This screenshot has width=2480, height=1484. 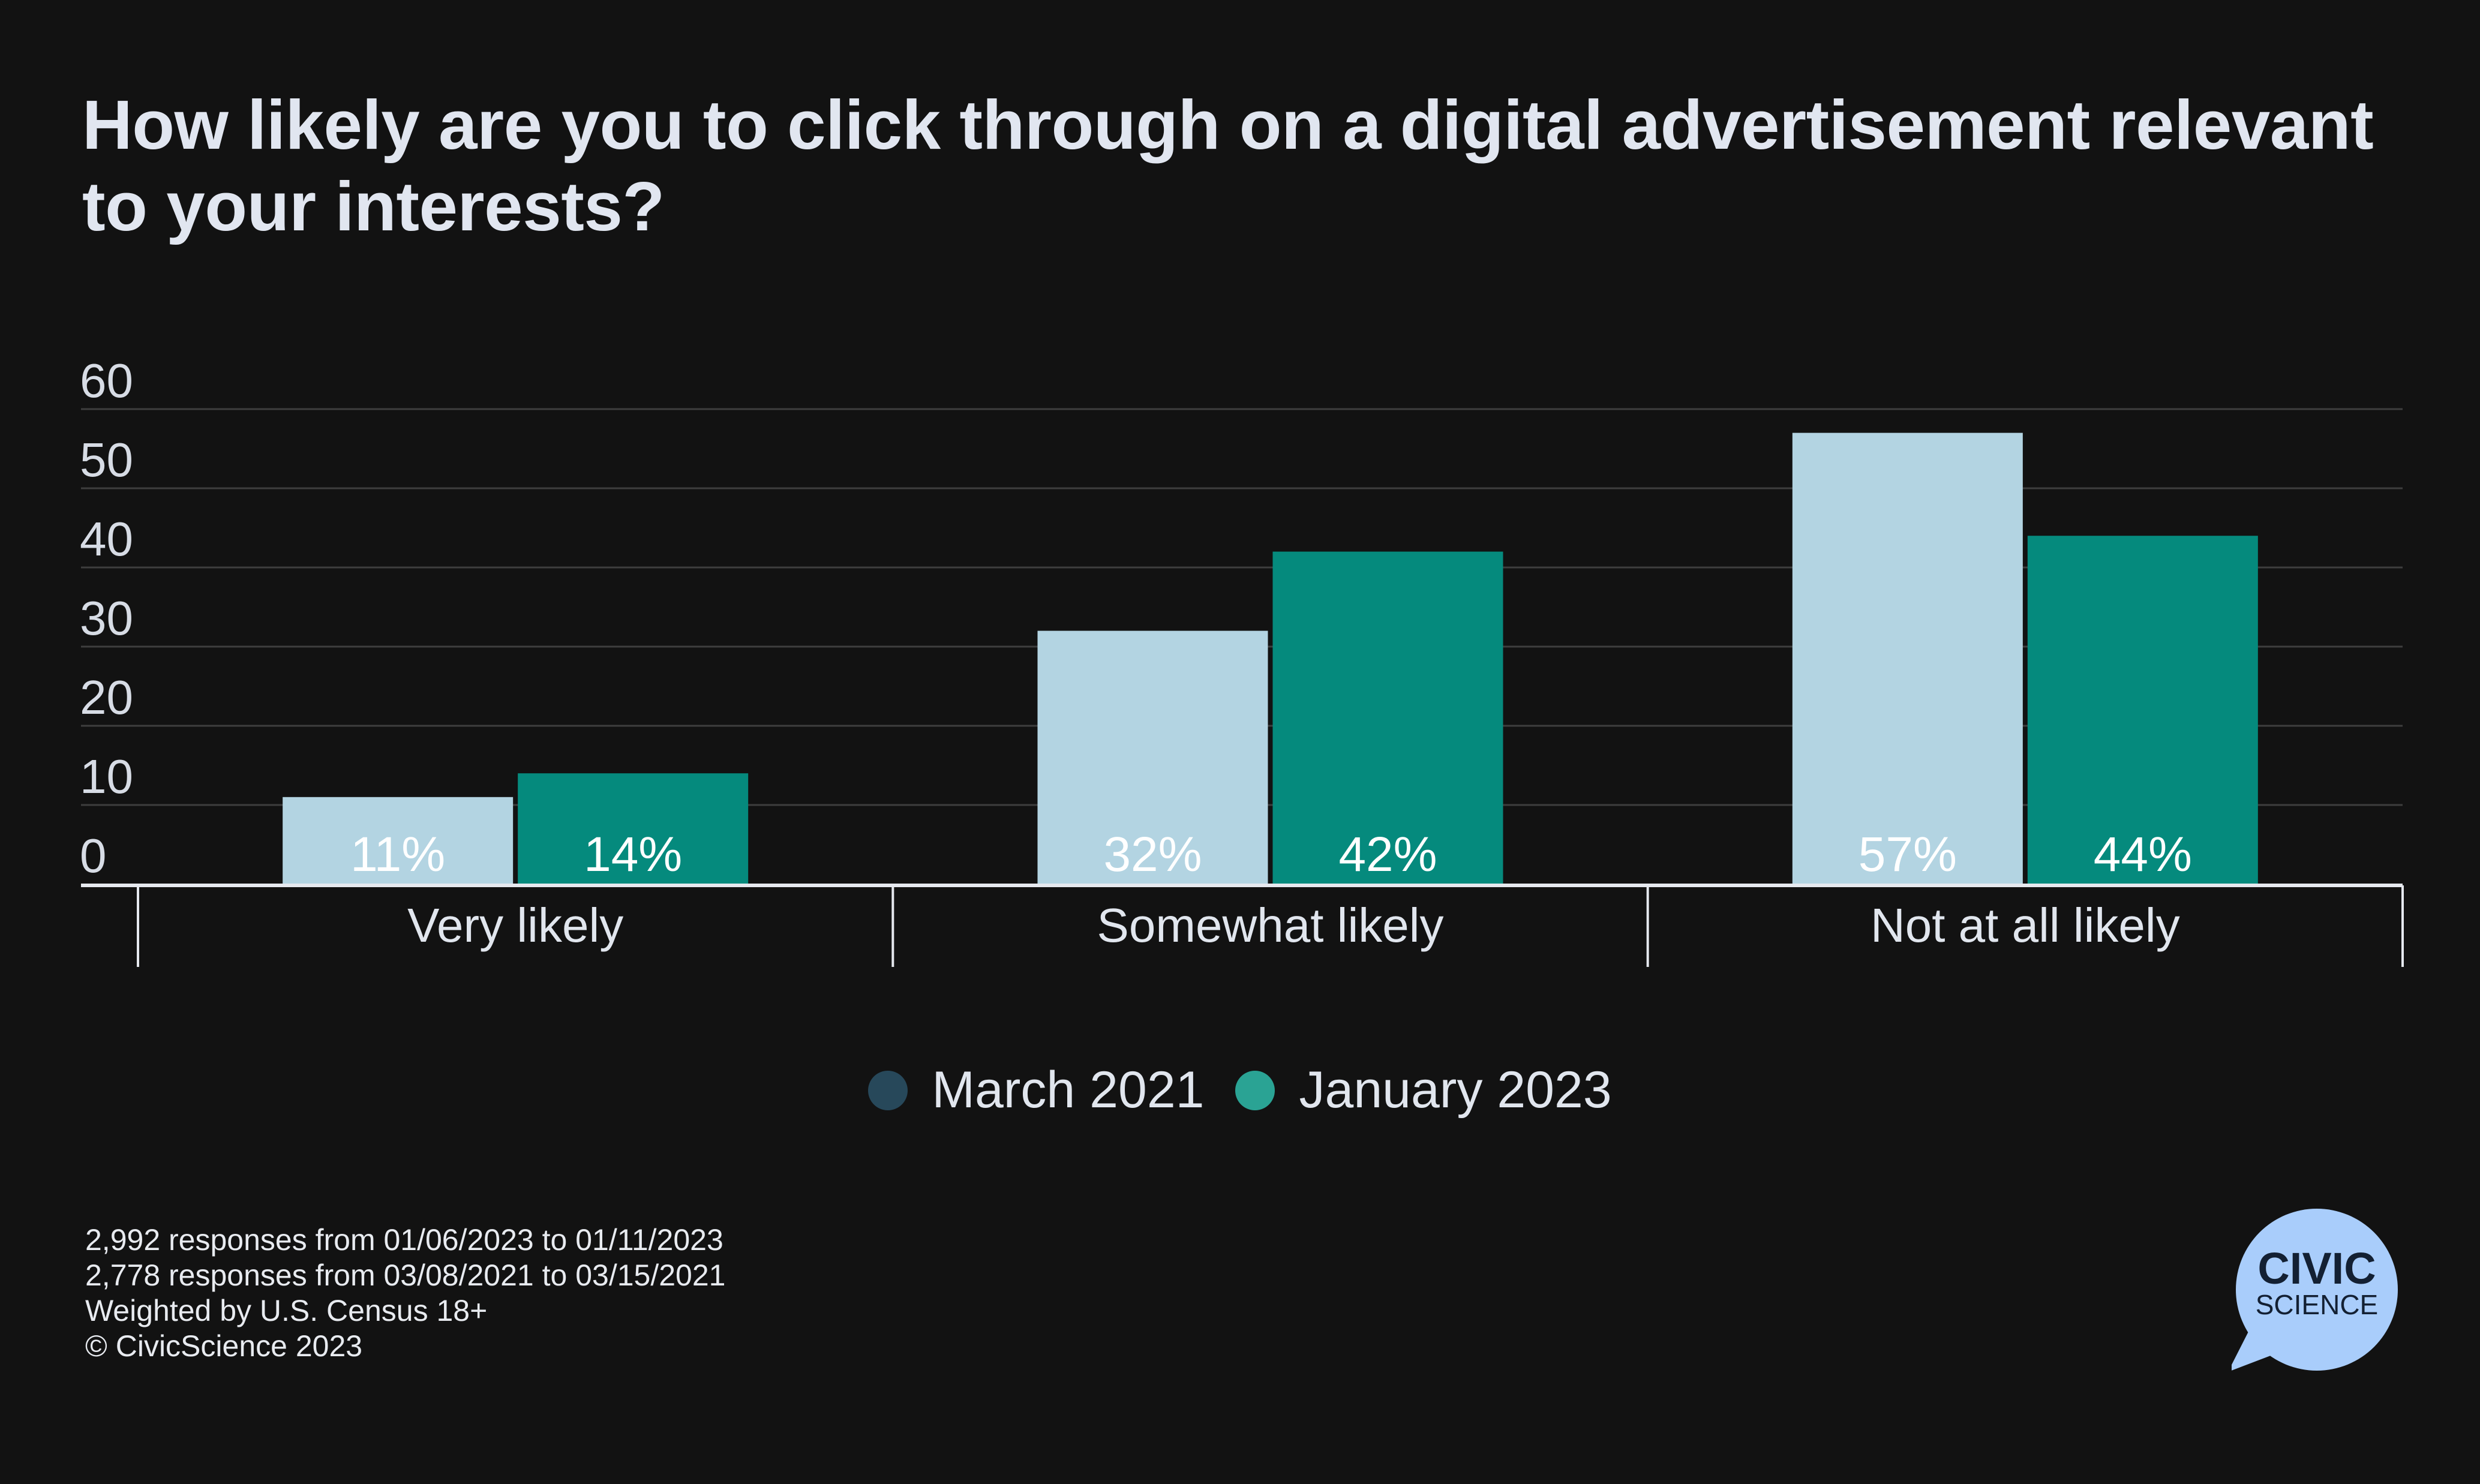 I want to click on ytick-label-30: 30, so click(x=106, y=618).